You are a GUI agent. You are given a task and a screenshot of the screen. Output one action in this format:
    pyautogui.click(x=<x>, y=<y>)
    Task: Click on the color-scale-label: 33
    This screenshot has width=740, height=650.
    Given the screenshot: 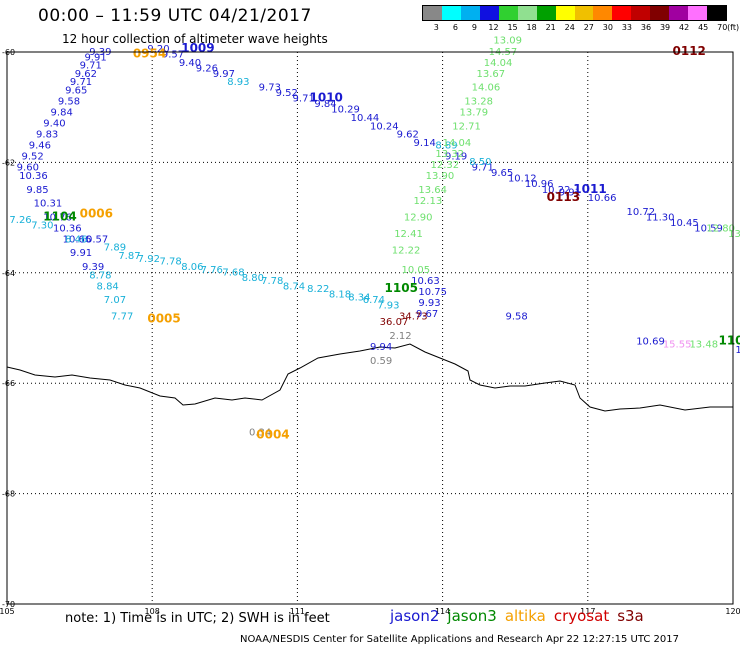 What is the action you would take?
    pyautogui.click(x=627, y=27)
    